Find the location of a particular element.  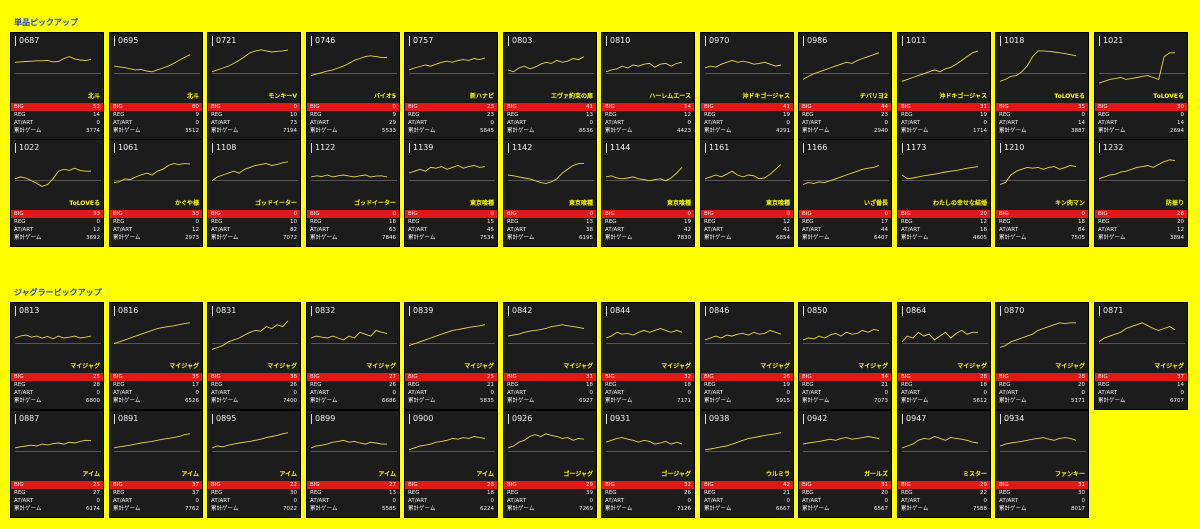

stat-row-reg: REG 9 is located at coordinates (353, 115).